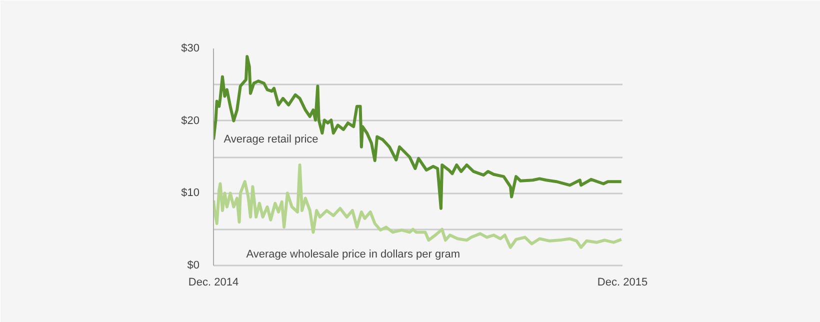 This screenshot has height=322, width=820. I want to click on x-tick-label: Dec. 2014, so click(213, 282).